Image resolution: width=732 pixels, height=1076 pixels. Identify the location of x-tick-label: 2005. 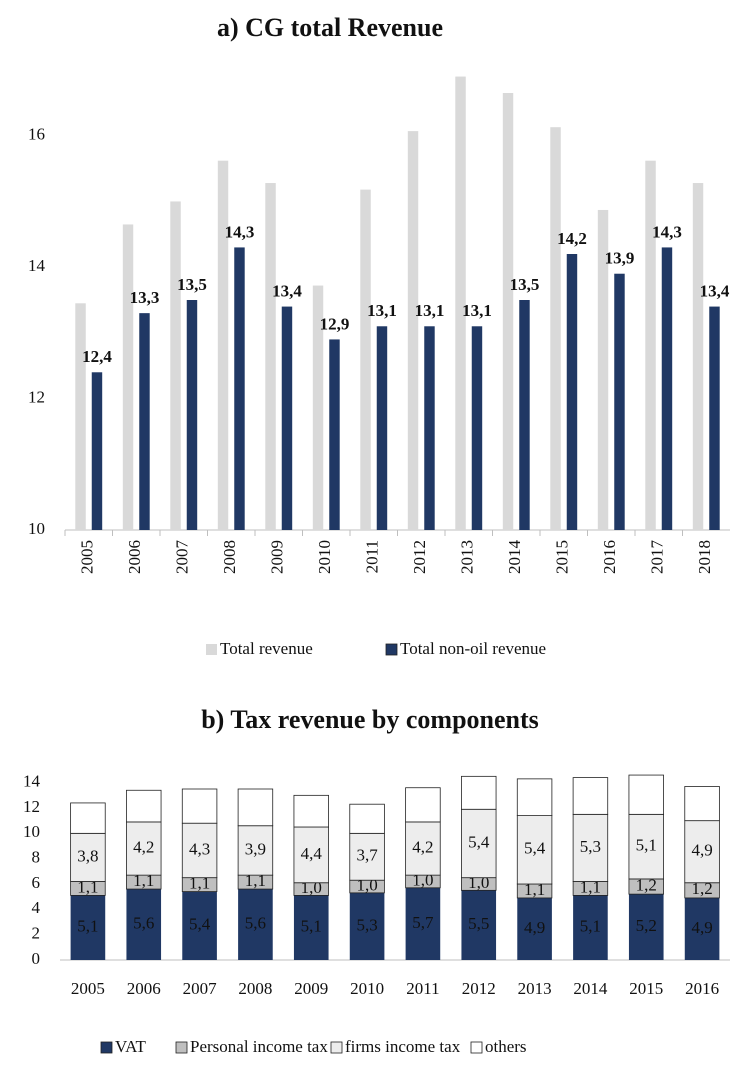
(88, 988).